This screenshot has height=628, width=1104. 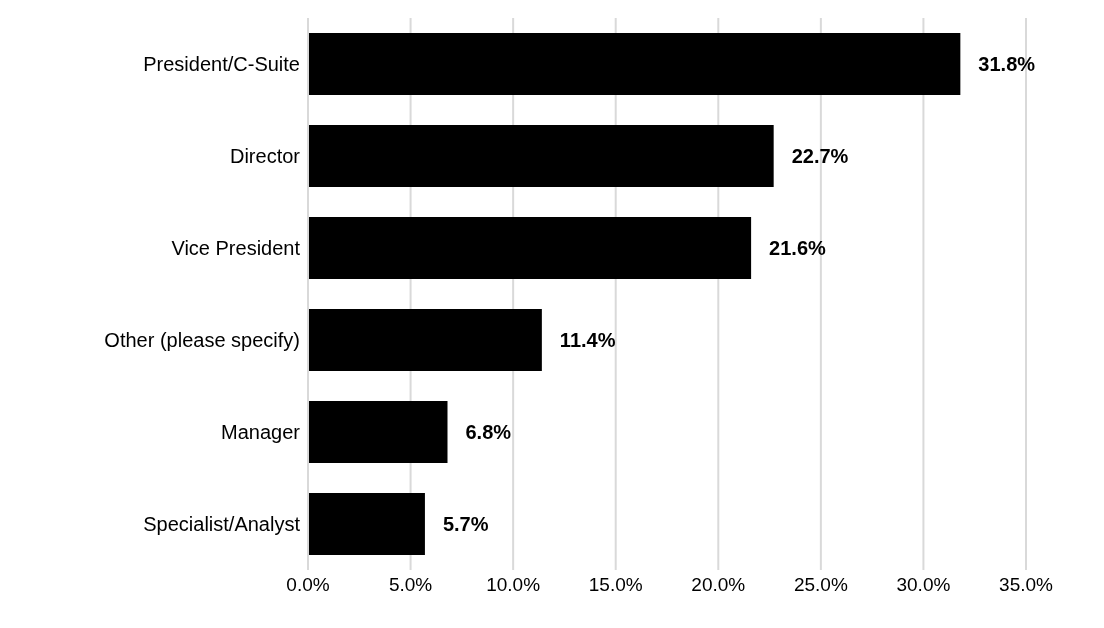 What do you see at coordinates (587, 340) in the screenshot?
I see `data-label: 11.4%` at bounding box center [587, 340].